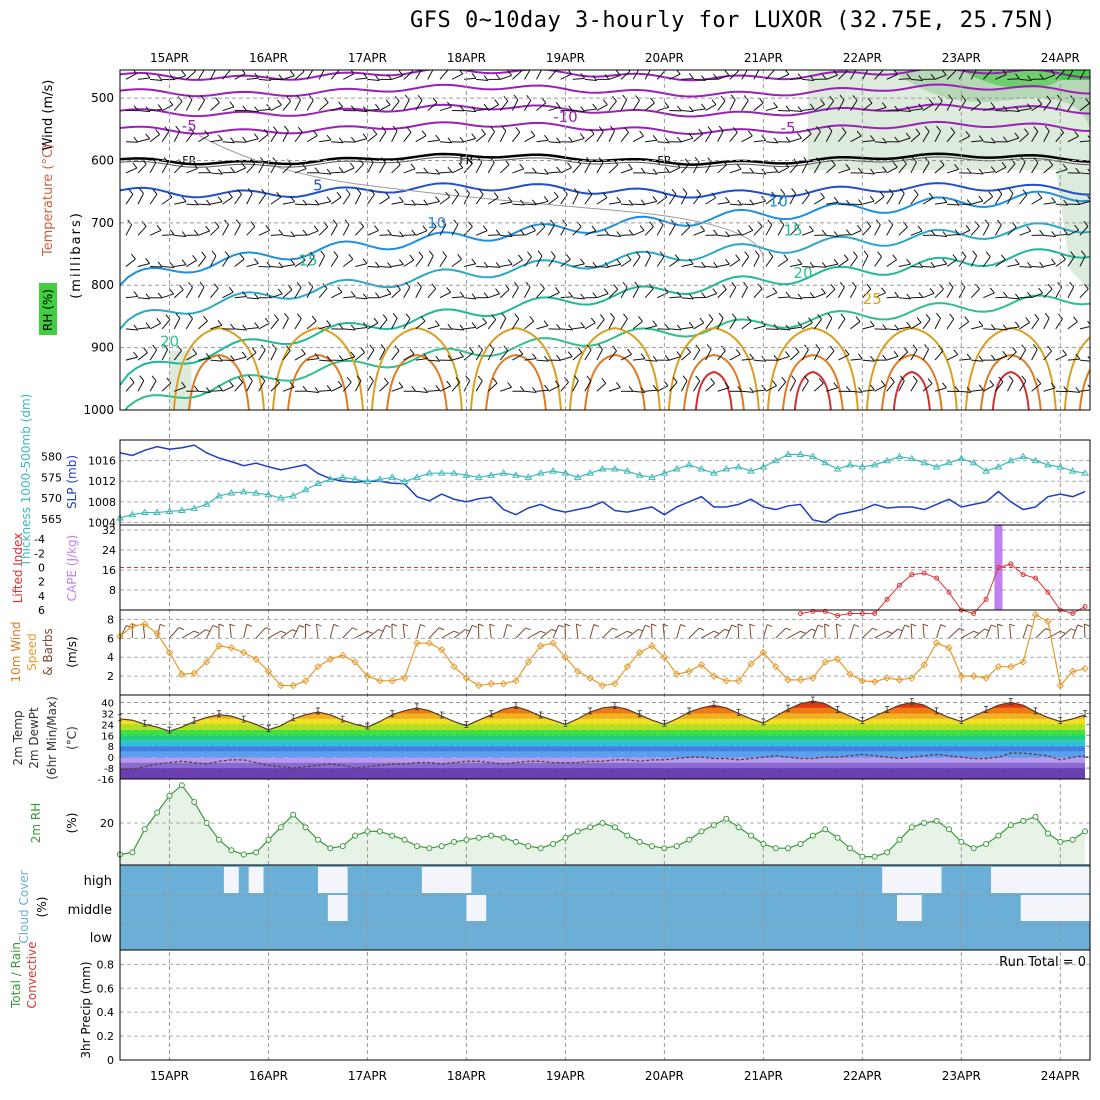 This screenshot has width=1100, height=1100. What do you see at coordinates (268, 58) in the screenshot?
I see `date-label-top: 16APR` at bounding box center [268, 58].